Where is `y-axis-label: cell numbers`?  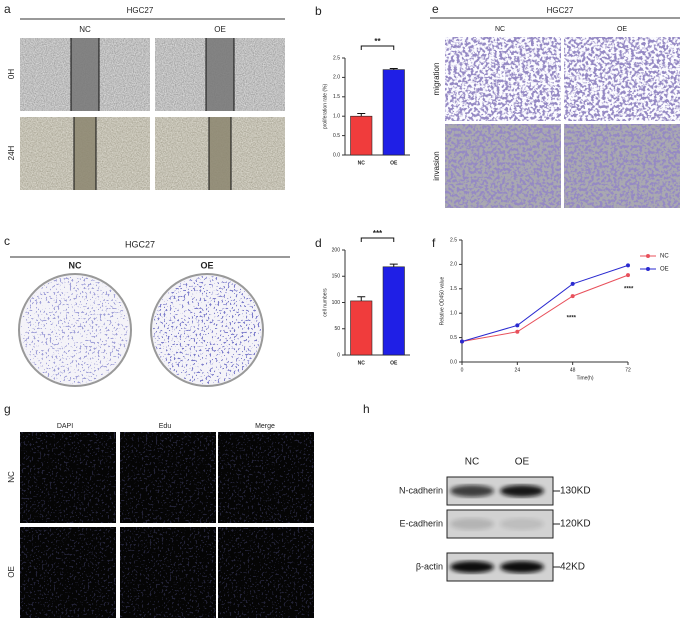
y-axis-label: cell numbers is located at coordinates (325, 302).